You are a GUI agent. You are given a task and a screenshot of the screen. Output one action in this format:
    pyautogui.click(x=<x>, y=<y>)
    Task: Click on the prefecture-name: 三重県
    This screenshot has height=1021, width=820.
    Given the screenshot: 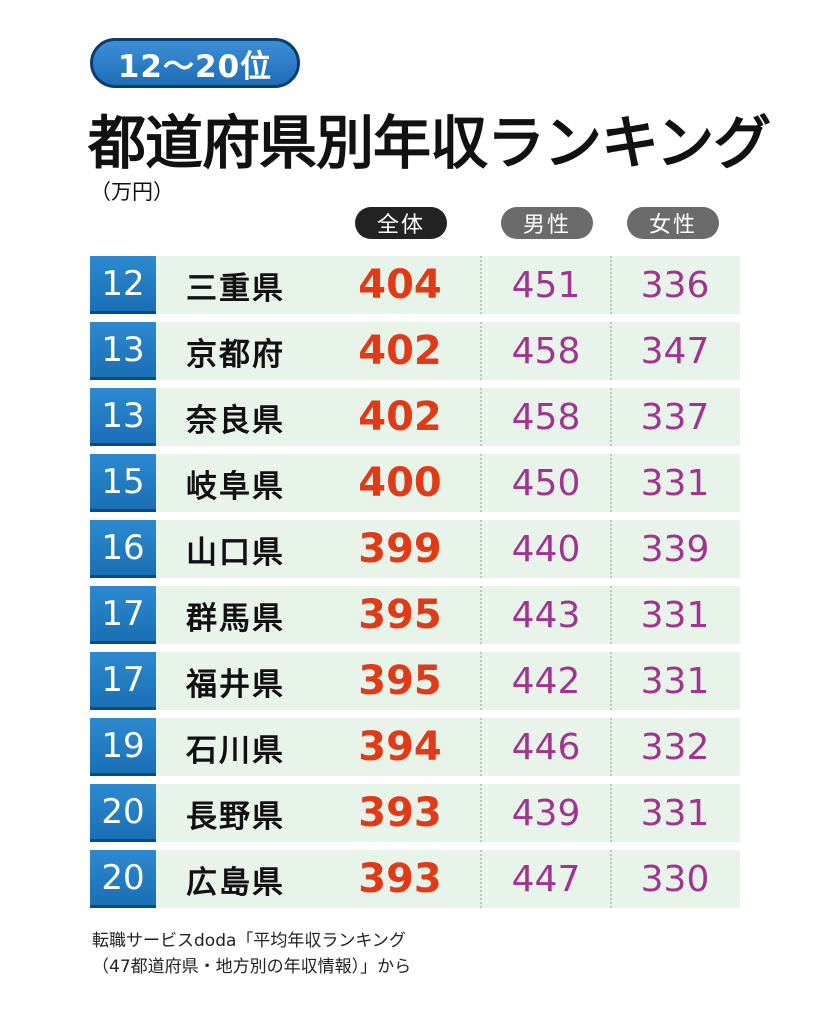 What is the action you would take?
    pyautogui.click(x=235, y=288)
    